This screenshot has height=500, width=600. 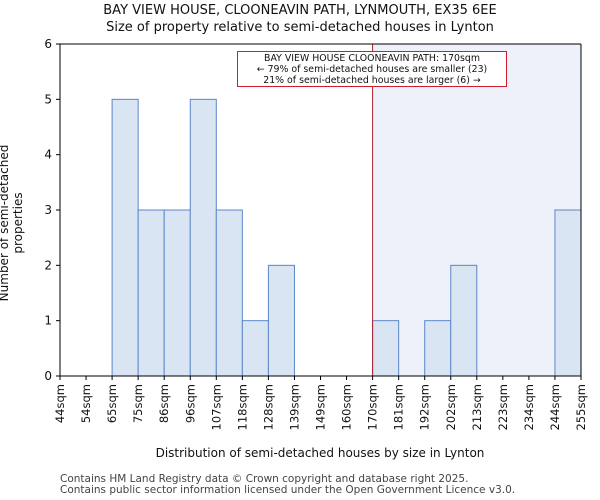 I want to click on y-tick-label: 2, so click(x=48, y=265).